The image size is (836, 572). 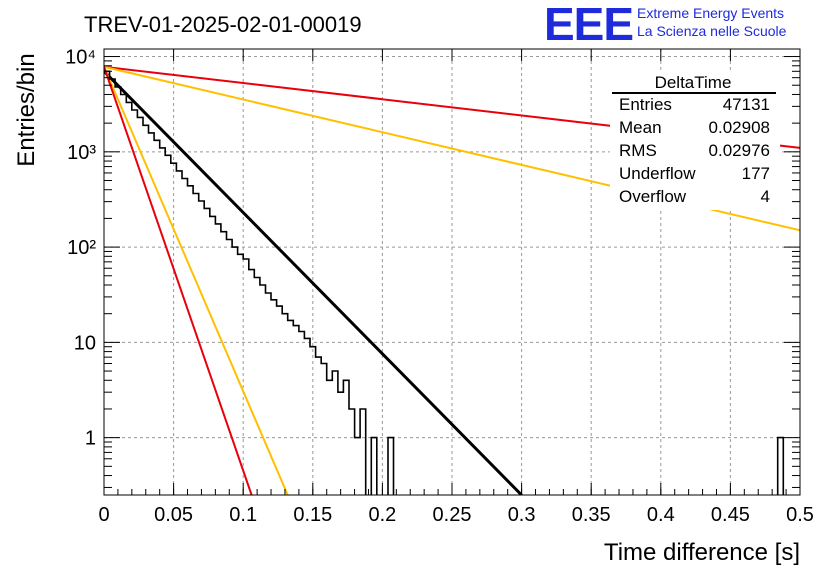 What do you see at coordinates (661, 515) in the screenshot?
I see `x-tick-label: 0.4` at bounding box center [661, 515].